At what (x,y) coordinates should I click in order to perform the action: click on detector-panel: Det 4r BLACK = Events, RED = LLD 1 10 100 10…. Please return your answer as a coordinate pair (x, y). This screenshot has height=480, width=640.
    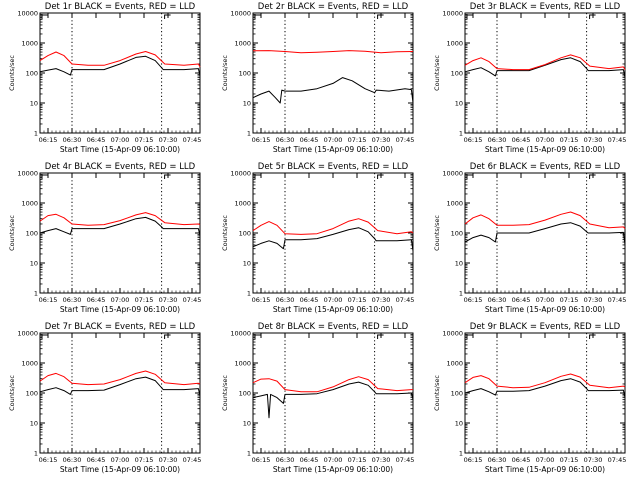
    Looking at the image, I should click on (104, 238).